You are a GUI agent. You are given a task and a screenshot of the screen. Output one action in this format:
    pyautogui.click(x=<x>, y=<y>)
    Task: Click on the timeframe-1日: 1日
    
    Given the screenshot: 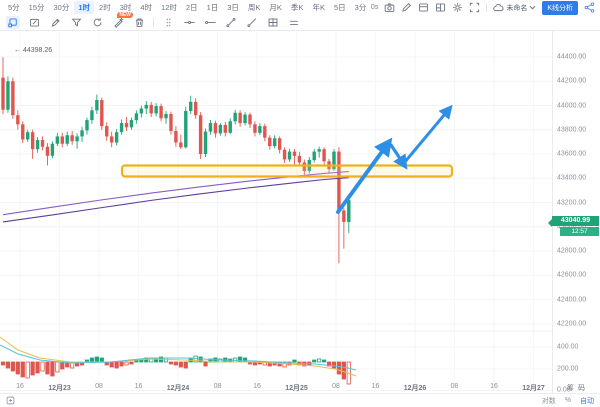 What is the action you would take?
    pyautogui.click(x=212, y=7)
    